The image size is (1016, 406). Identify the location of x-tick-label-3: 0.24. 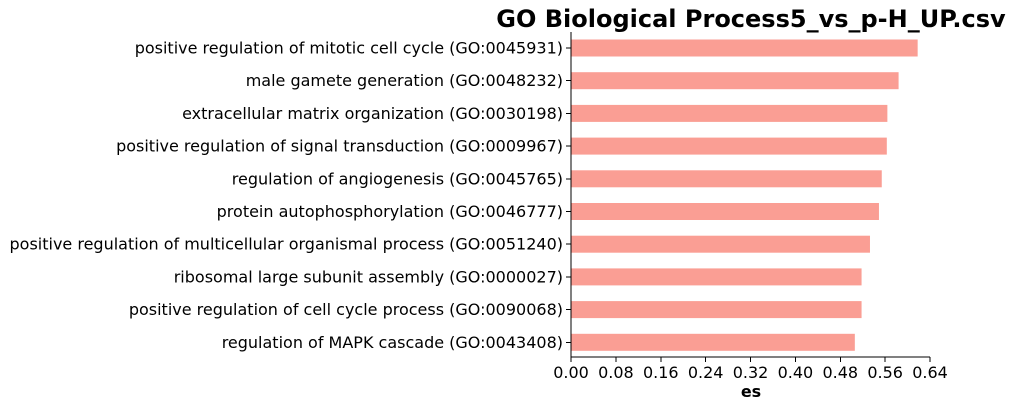
(706, 372).